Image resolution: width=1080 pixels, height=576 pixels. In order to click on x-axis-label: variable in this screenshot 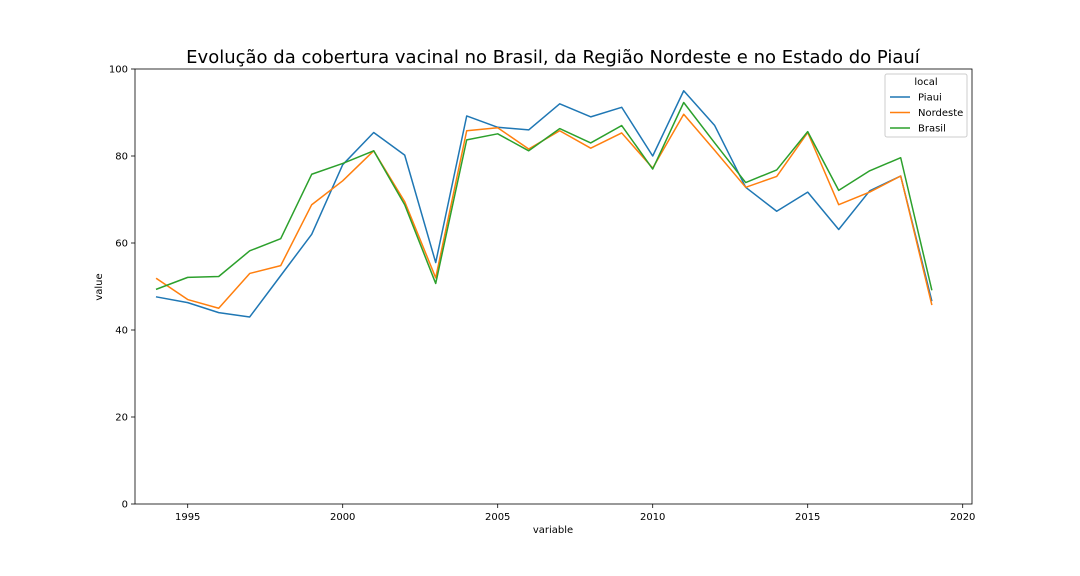, I will do `click(553, 530)`.